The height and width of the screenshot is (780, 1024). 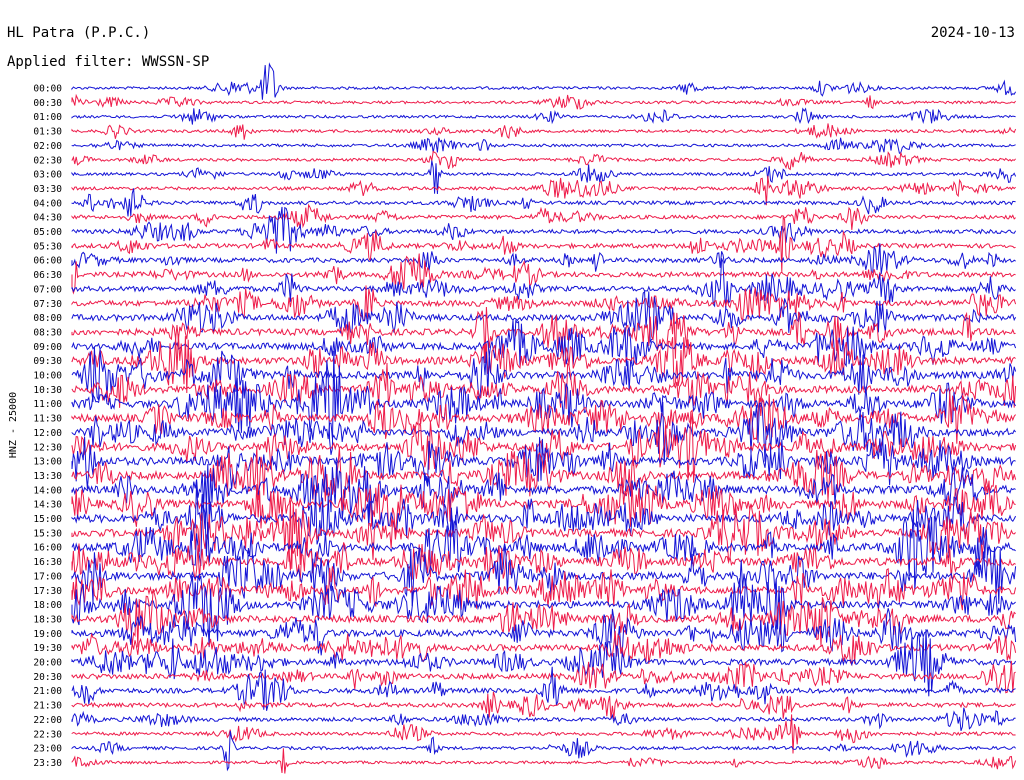 I want to click on row-tick-label: 09:00, so click(x=47, y=347).